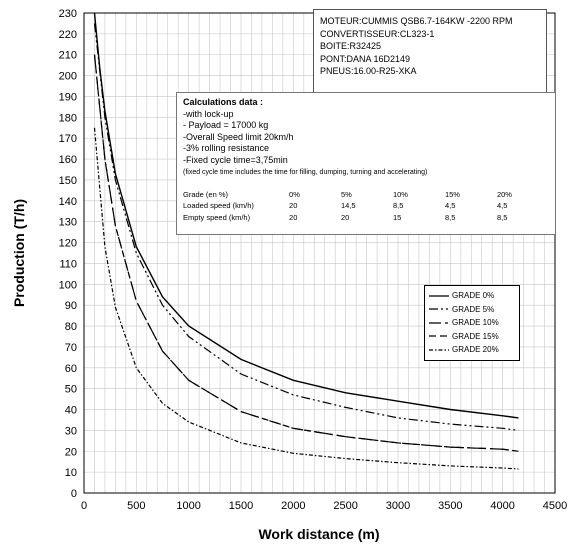 Image resolution: width=582 pixels, height=549 pixels. I want to click on table-row: Loaded speed (km/h) 20 14,5 8,5 4,5 4,5, so click(366, 206).